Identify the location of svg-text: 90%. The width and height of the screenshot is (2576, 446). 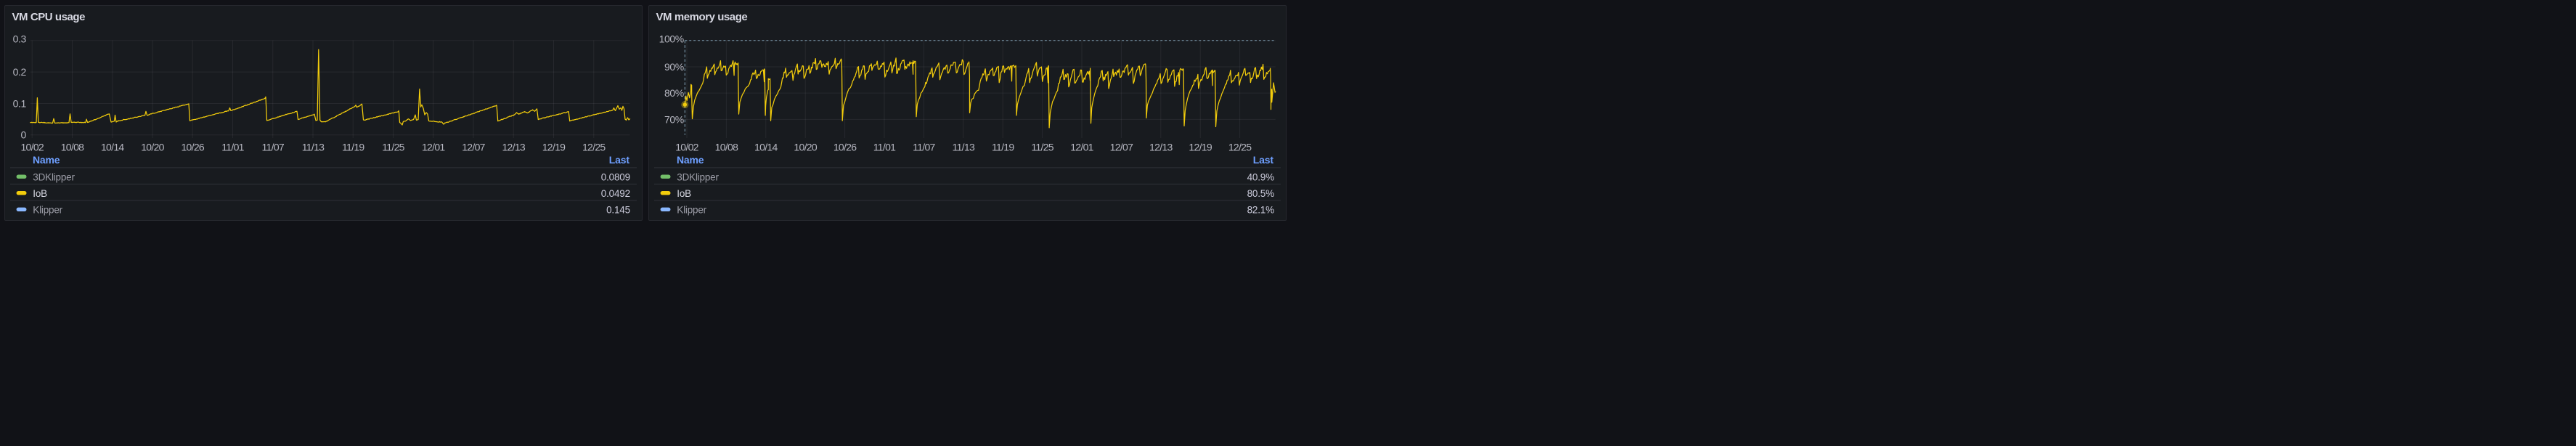
(673, 67).